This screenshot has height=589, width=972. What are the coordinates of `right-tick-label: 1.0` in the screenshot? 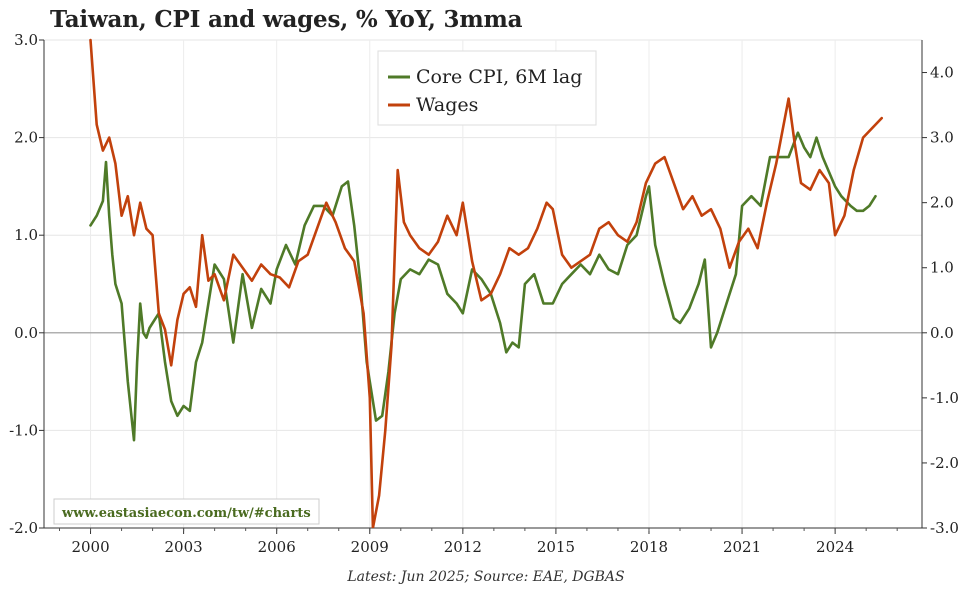 It's located at (942, 268).